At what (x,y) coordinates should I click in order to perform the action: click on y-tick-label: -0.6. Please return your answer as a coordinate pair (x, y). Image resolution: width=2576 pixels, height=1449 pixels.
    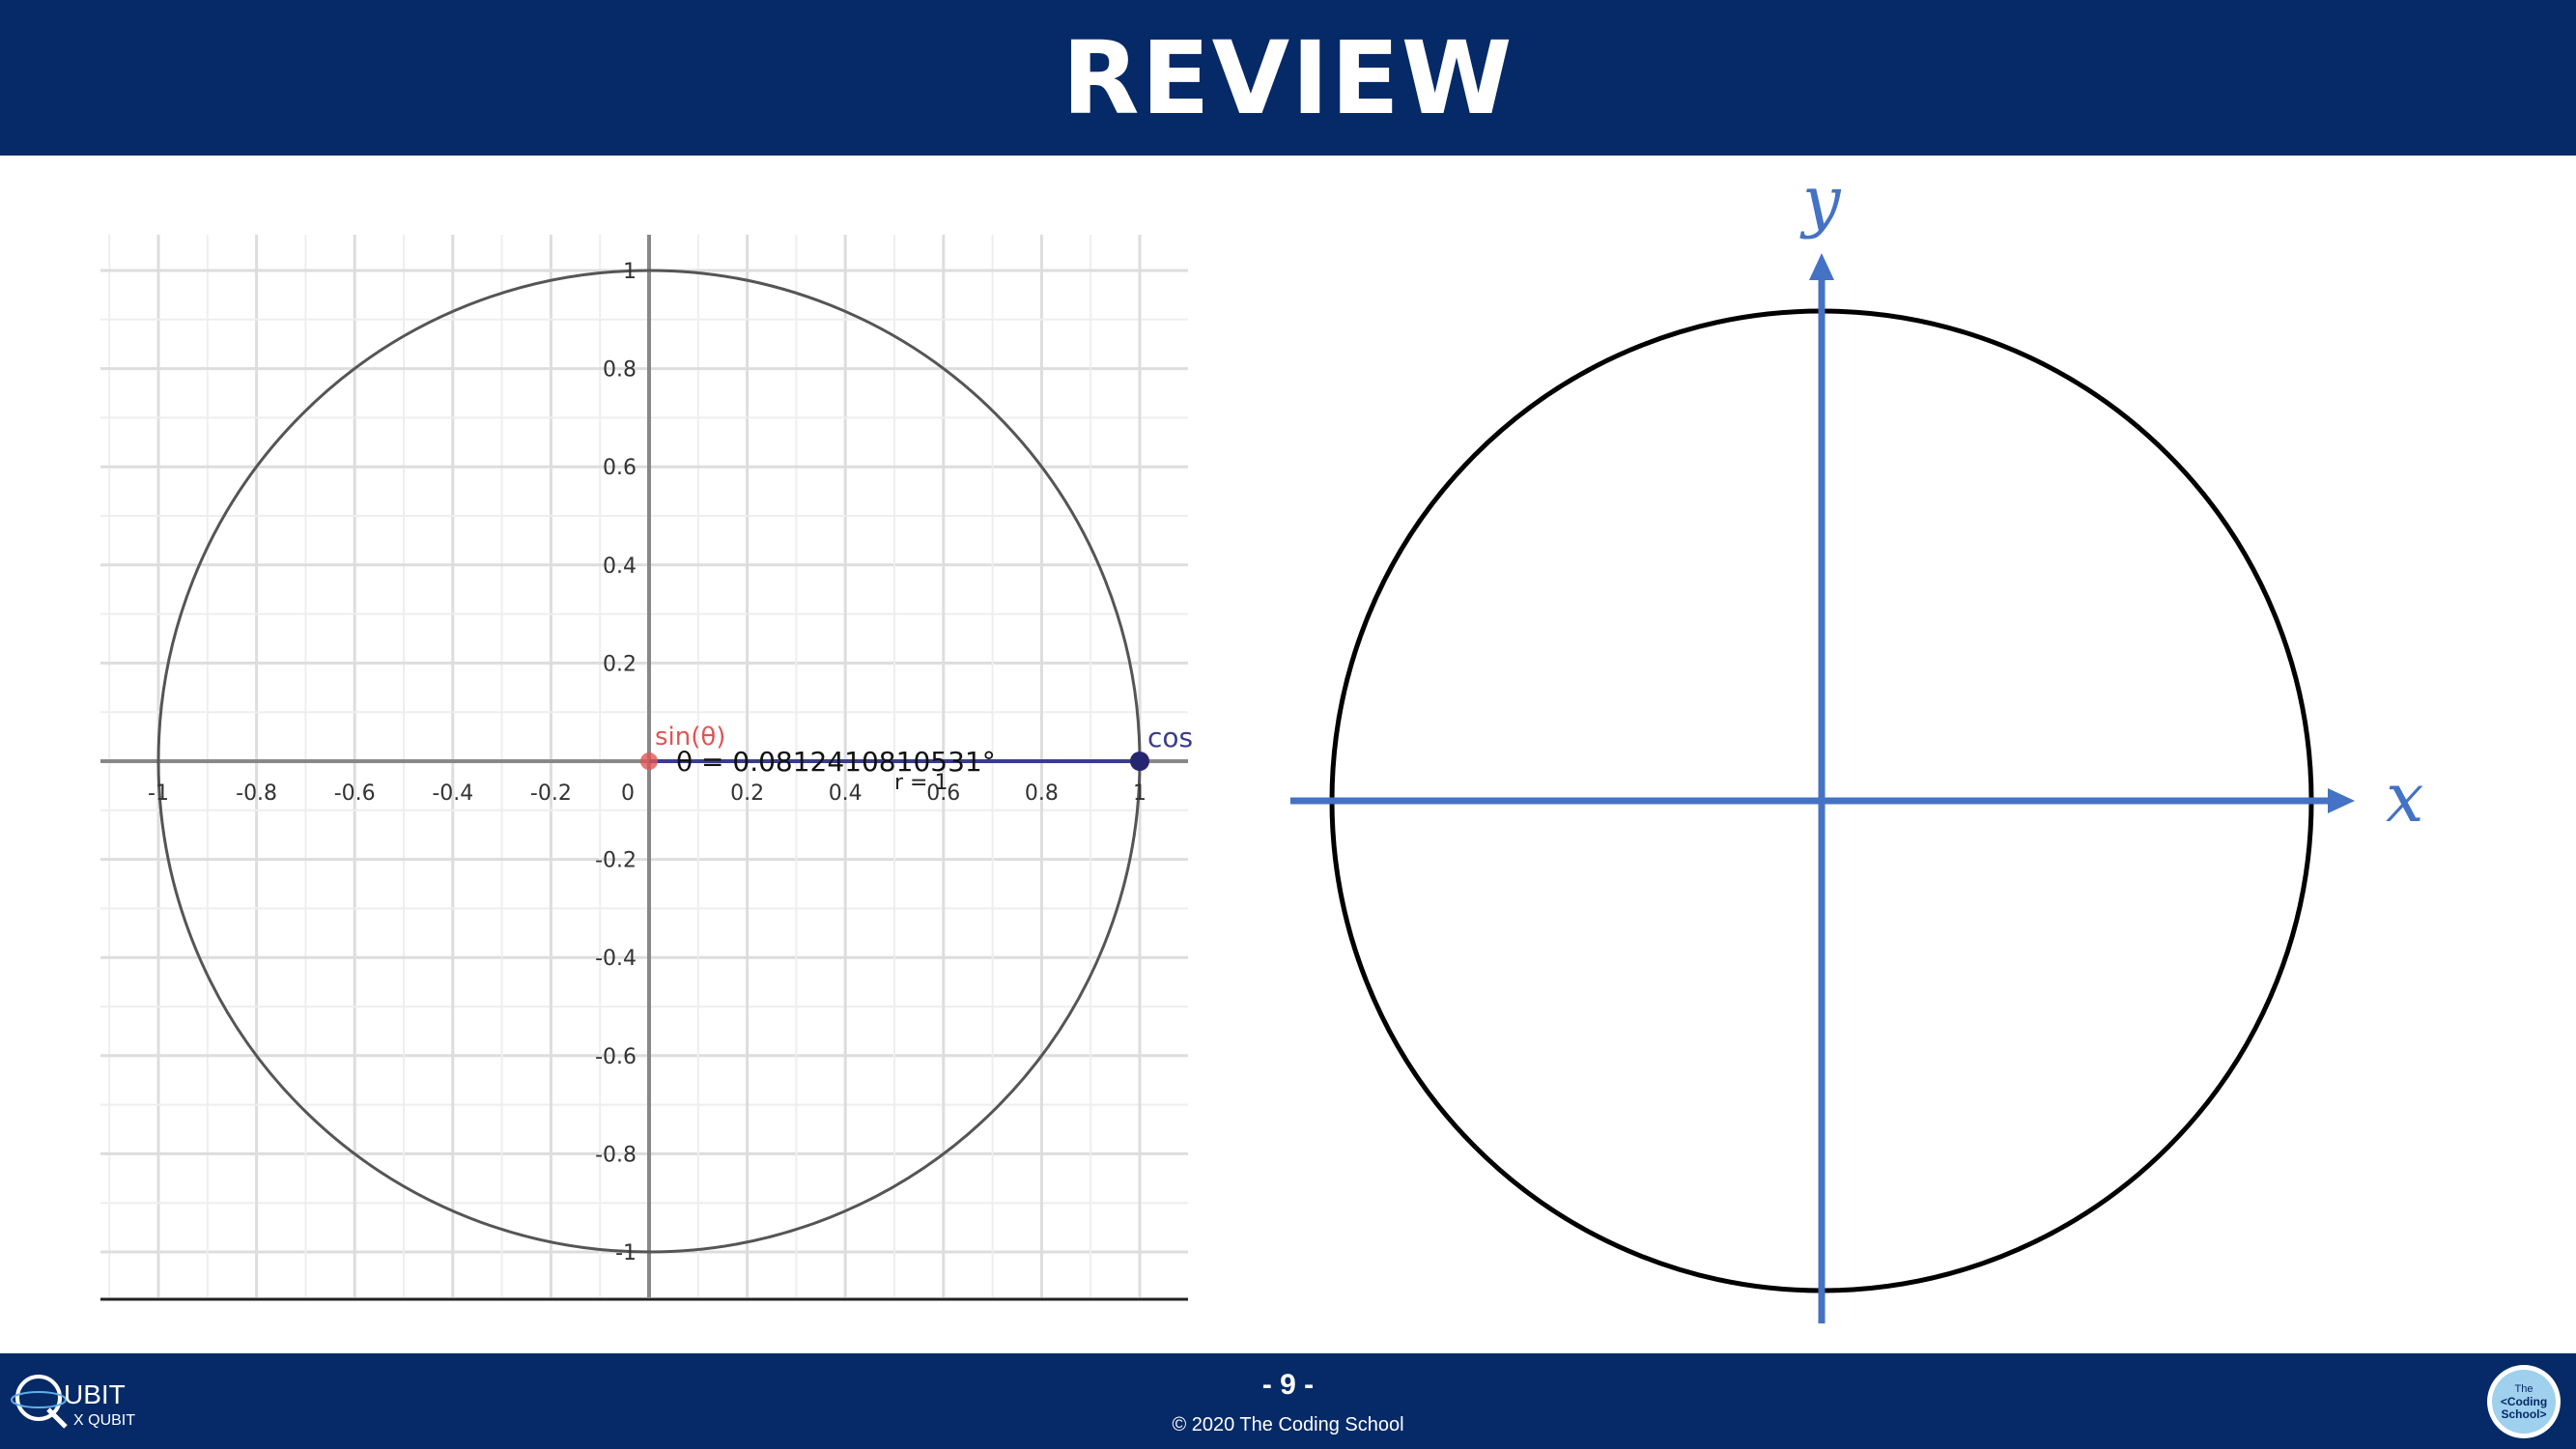
    Looking at the image, I should click on (616, 1057).